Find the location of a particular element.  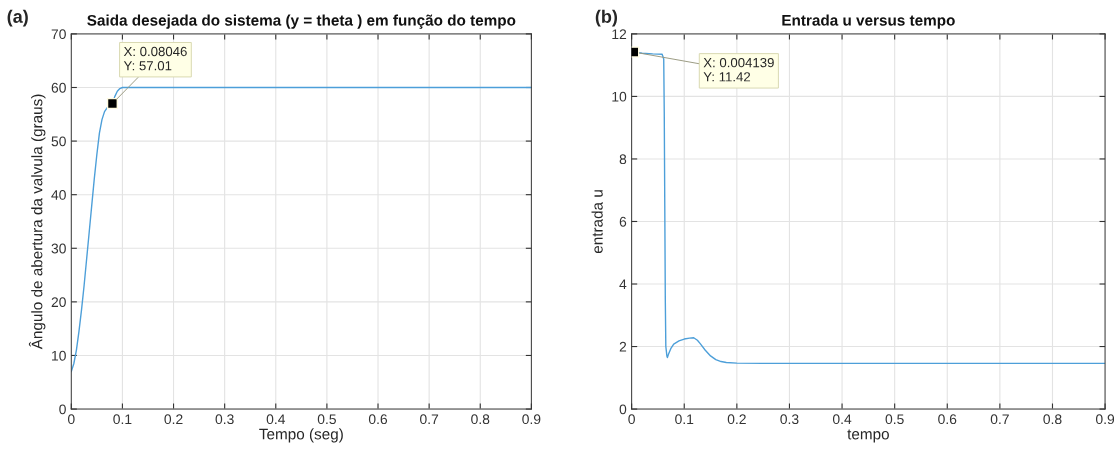

y-axis-title: entrada u is located at coordinates (597, 222).